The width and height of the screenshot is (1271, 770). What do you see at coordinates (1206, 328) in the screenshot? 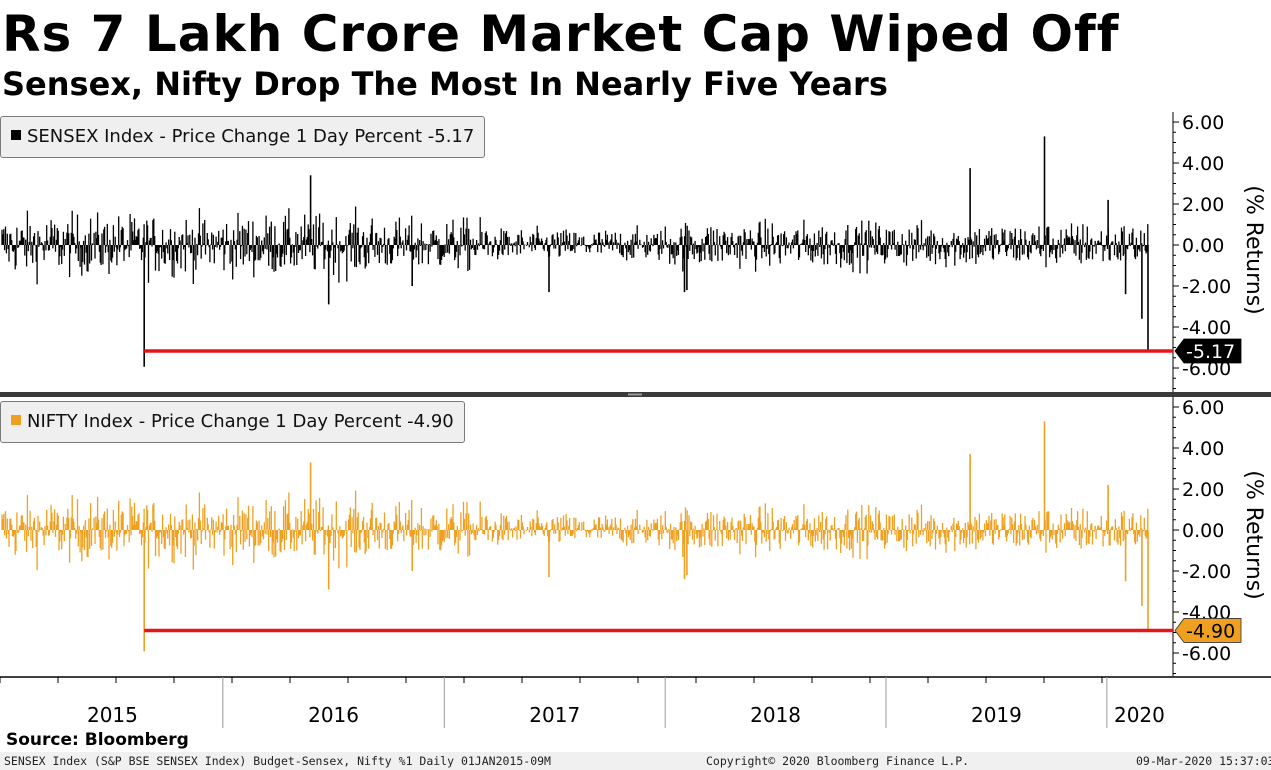
I see `y-tick-label: -4.00` at bounding box center [1206, 328].